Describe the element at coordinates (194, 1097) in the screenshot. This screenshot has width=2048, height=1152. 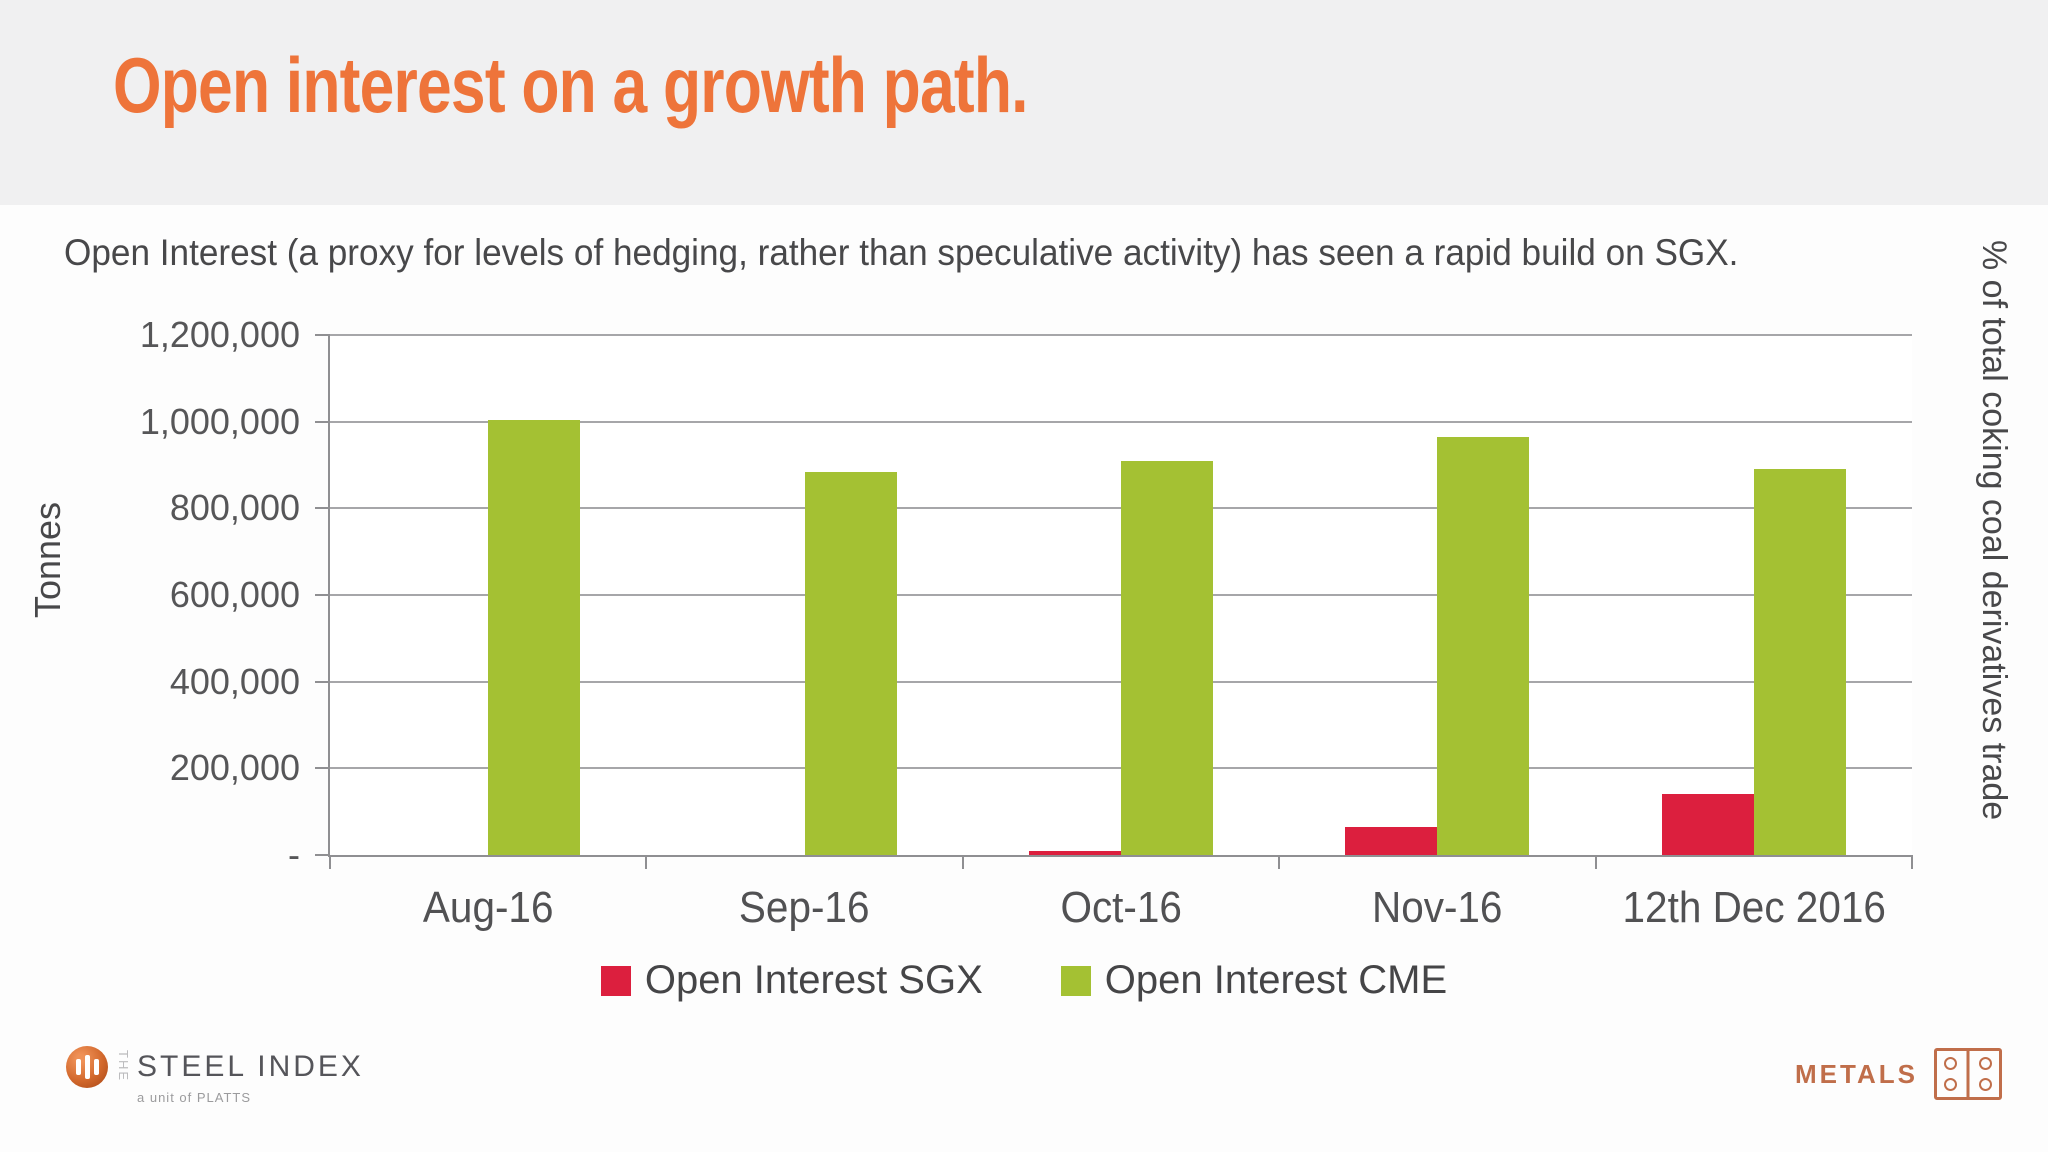
I see `steel-index-tagline: a unit of PLATTS` at that location.